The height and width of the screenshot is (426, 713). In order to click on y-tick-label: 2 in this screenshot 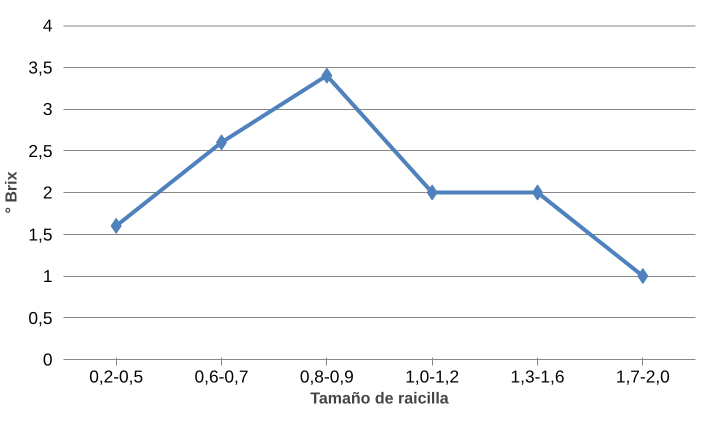, I will do `click(47, 192)`.